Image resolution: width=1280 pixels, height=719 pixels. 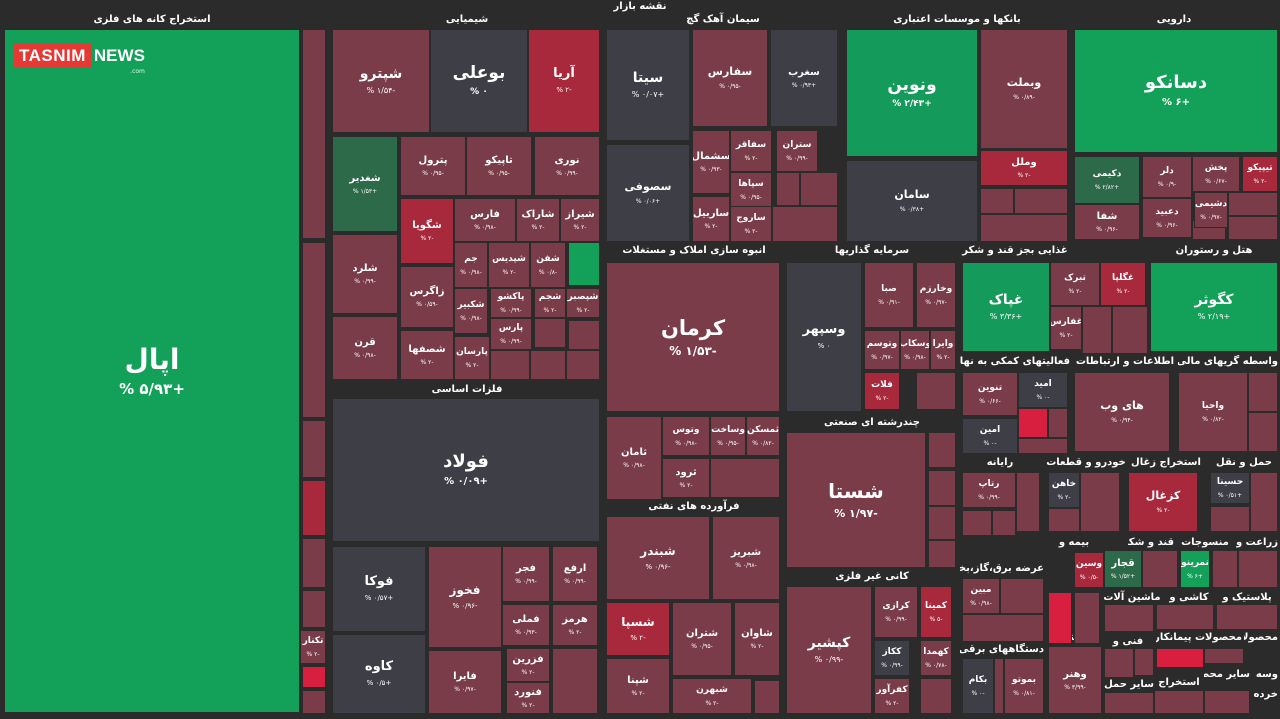 What do you see at coordinates (465, 597) in the screenshot?
I see `stock-tile: فخوز -۰/۹۶ %` at bounding box center [465, 597].